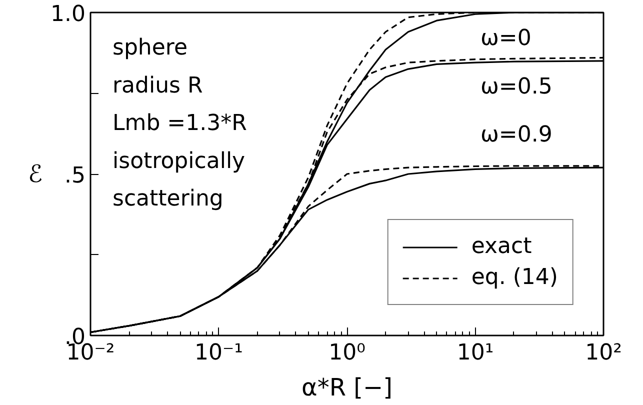 Image resolution: width=643 pixels, height=405 pixels. I want to click on annotation: isotropically, so click(179, 161).